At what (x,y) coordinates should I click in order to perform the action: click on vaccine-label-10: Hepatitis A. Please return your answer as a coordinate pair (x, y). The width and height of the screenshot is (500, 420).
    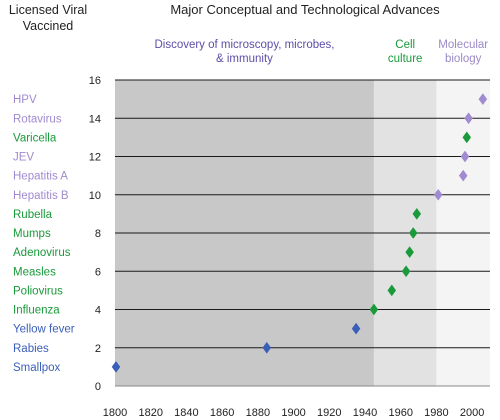
    Looking at the image, I should click on (40, 177).